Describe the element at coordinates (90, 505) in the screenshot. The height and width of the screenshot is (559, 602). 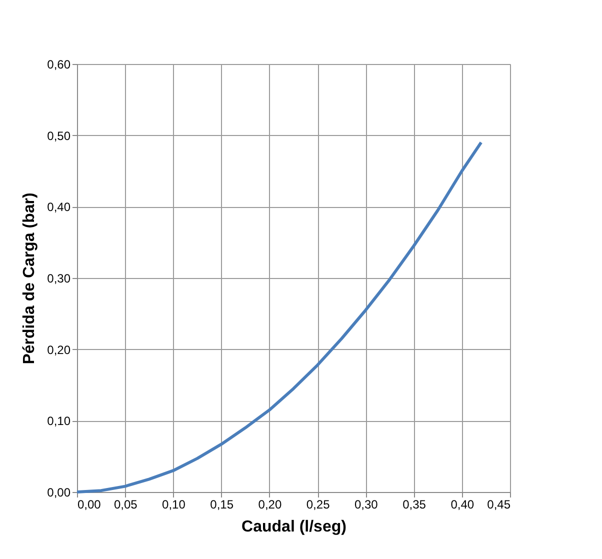
I see `x-tick-label: 0,00` at that location.